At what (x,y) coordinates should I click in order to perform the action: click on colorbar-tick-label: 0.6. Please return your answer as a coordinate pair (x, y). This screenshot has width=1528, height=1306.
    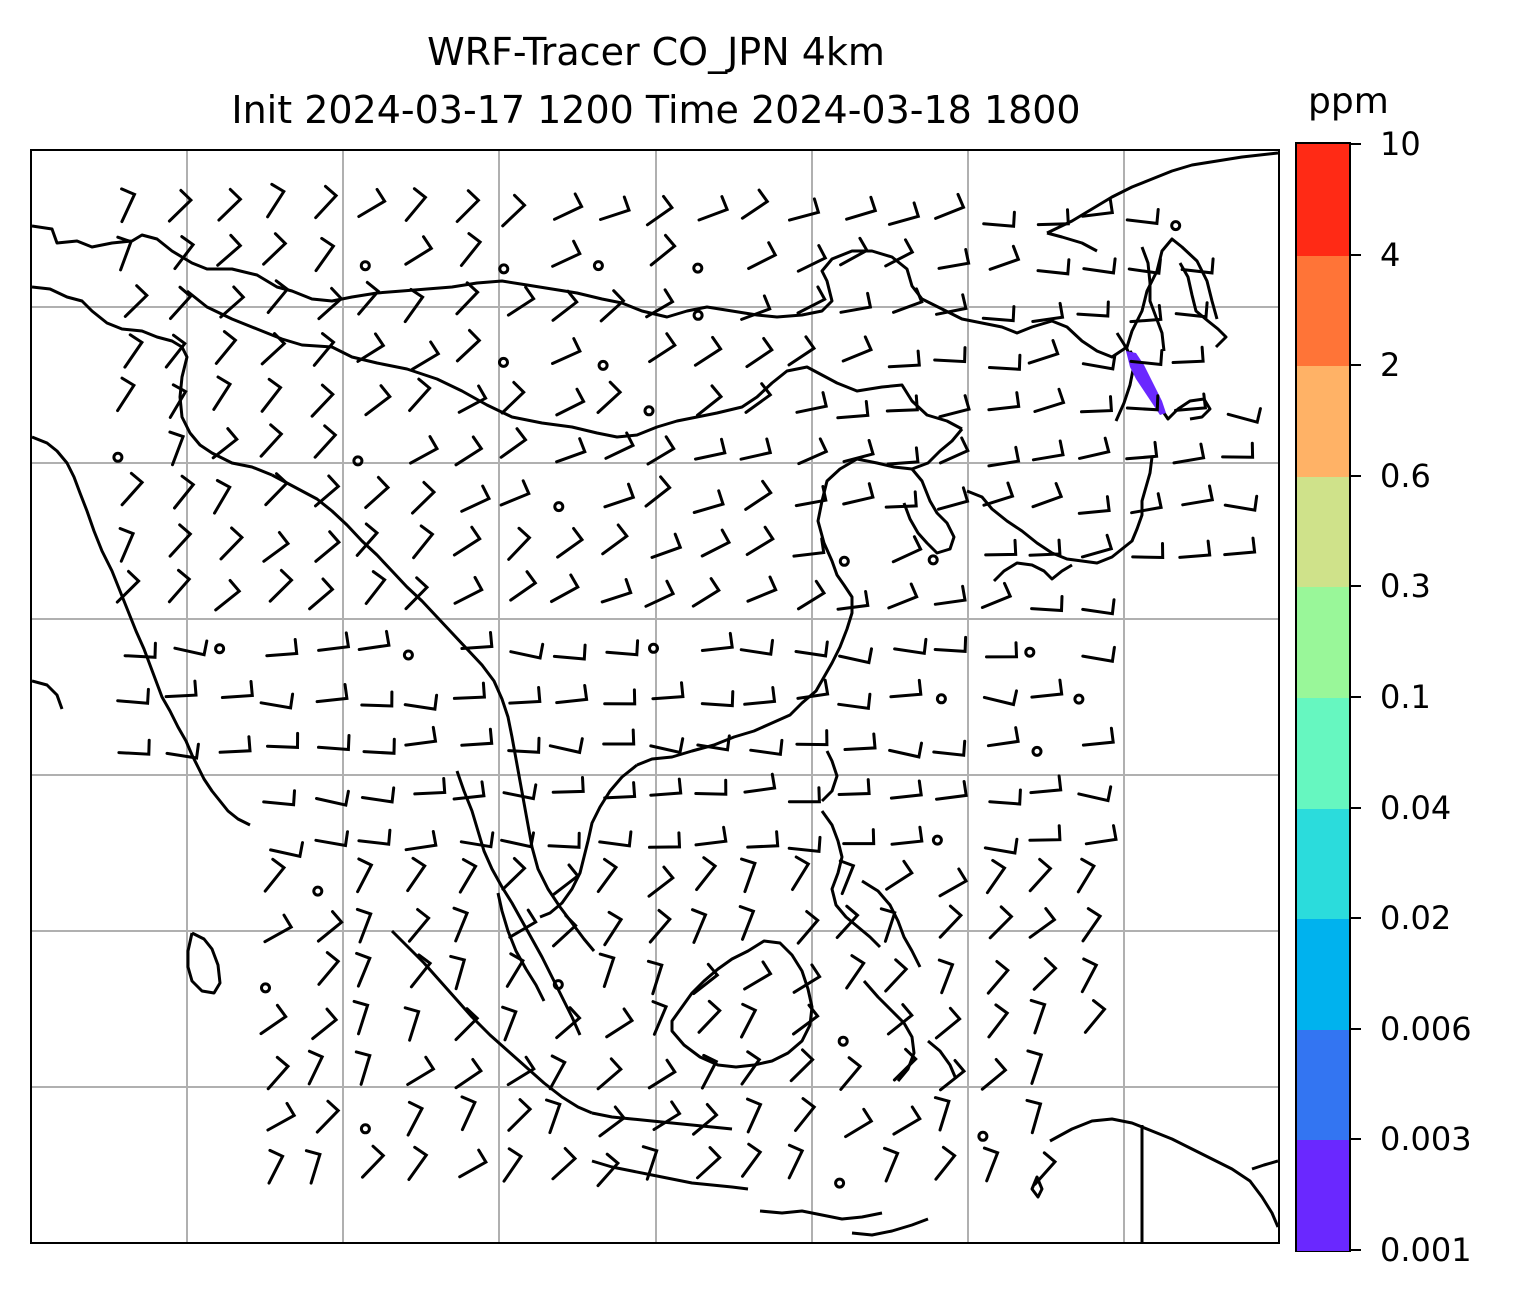
    Looking at the image, I should click on (1405, 475).